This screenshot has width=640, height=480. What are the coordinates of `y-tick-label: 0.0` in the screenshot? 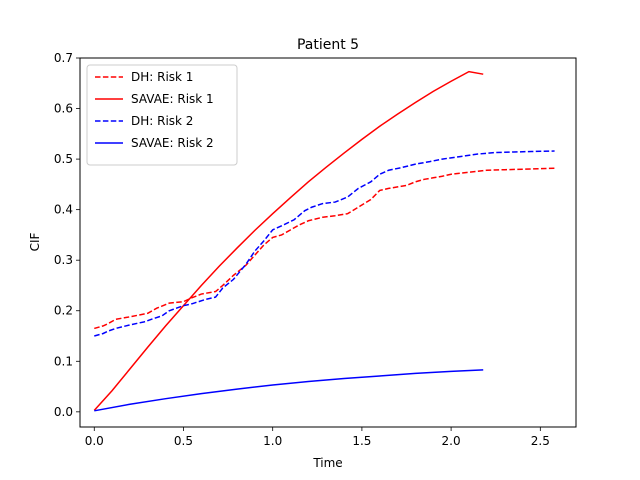 It's located at (63, 412).